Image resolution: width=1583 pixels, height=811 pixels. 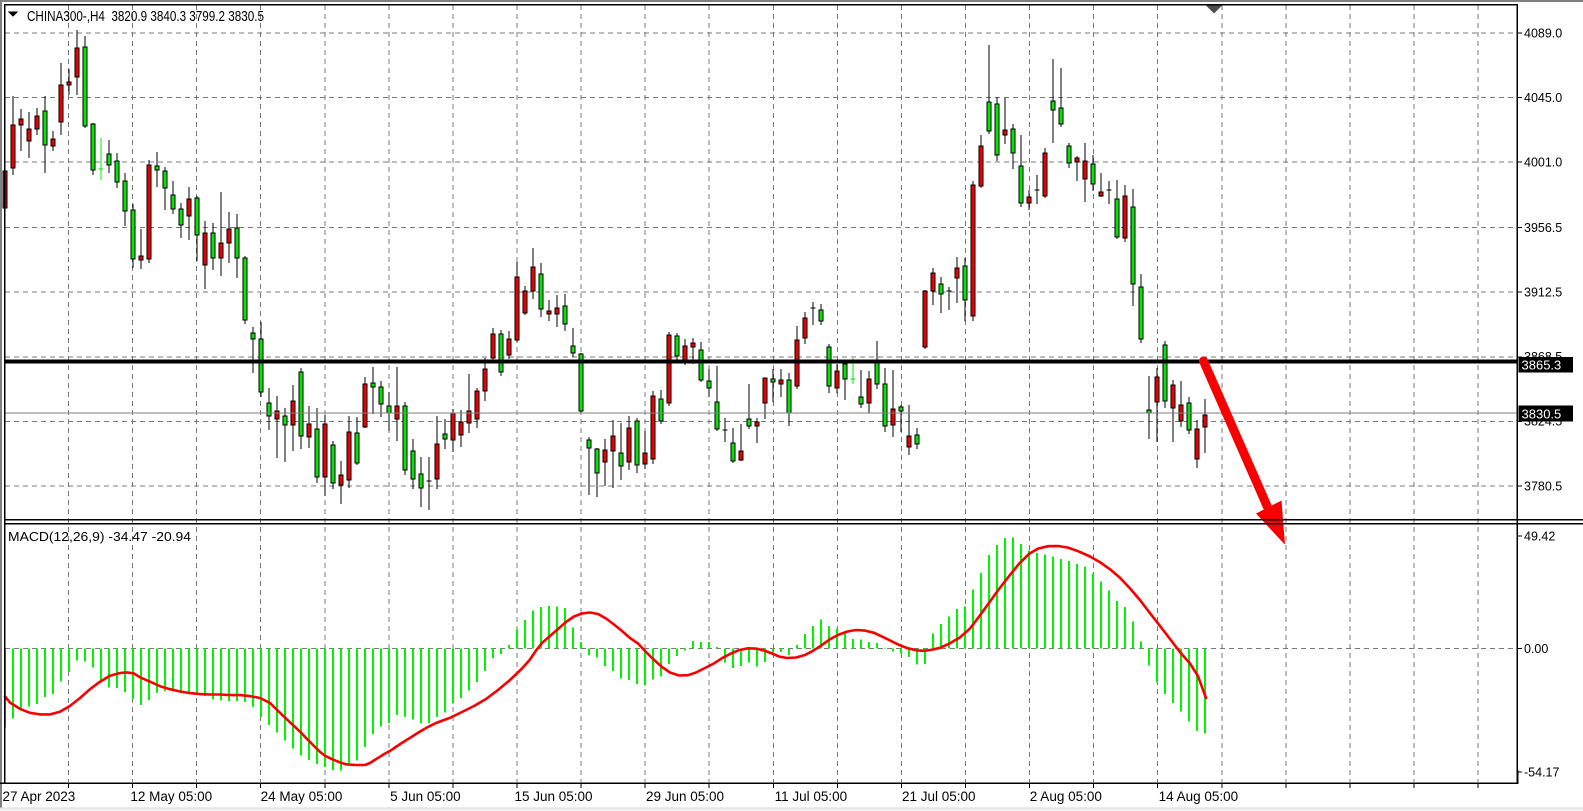 What do you see at coordinates (171, 796) in the screenshot?
I see `svg-text: 12 May 05:00` at bounding box center [171, 796].